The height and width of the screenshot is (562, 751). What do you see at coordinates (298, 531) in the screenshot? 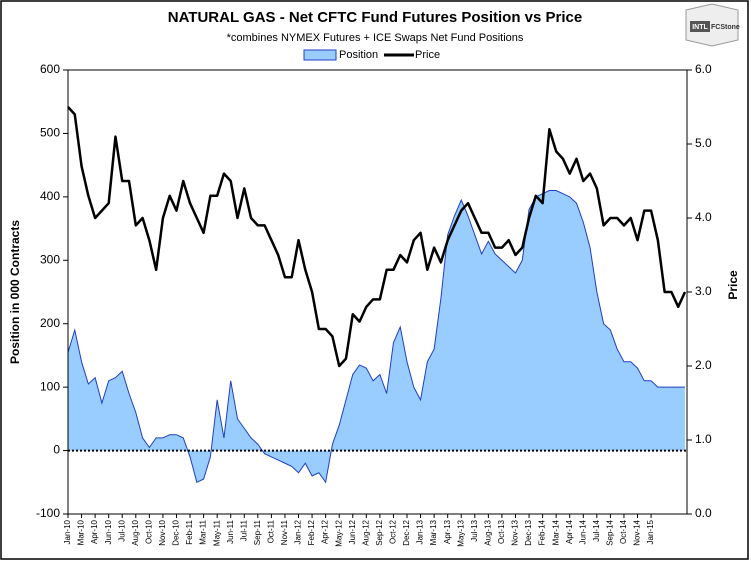
I see `x-tick-label: Jan-12` at bounding box center [298, 531].